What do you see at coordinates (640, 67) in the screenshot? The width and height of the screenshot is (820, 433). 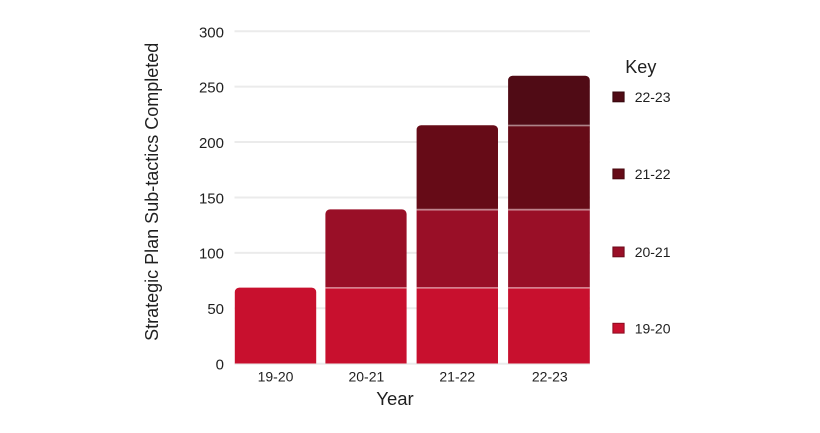 I see `svg-text: Key` at bounding box center [640, 67].